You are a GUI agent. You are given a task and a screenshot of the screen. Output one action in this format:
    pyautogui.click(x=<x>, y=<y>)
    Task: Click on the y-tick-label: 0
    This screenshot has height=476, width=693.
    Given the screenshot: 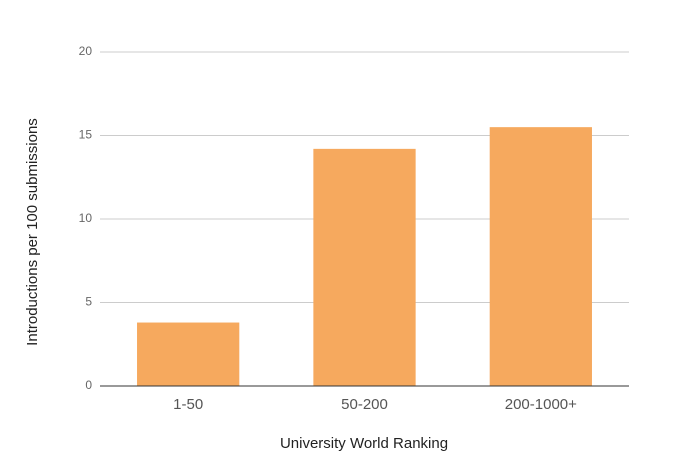 What is the action you would take?
    pyautogui.click(x=88, y=385)
    